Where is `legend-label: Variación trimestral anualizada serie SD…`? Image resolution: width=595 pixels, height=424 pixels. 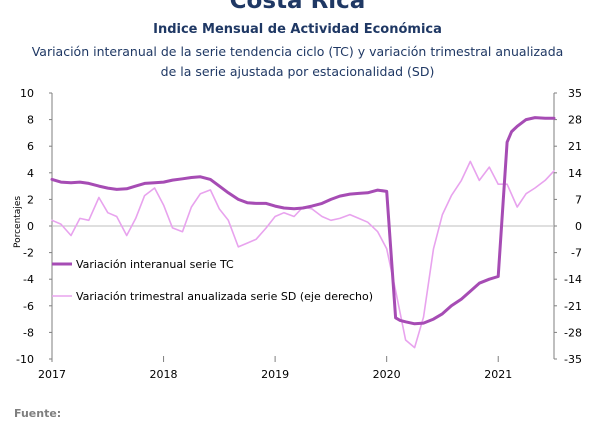
legend-label: Variación trimestral anualizada serie SD… is located at coordinates (224, 296).